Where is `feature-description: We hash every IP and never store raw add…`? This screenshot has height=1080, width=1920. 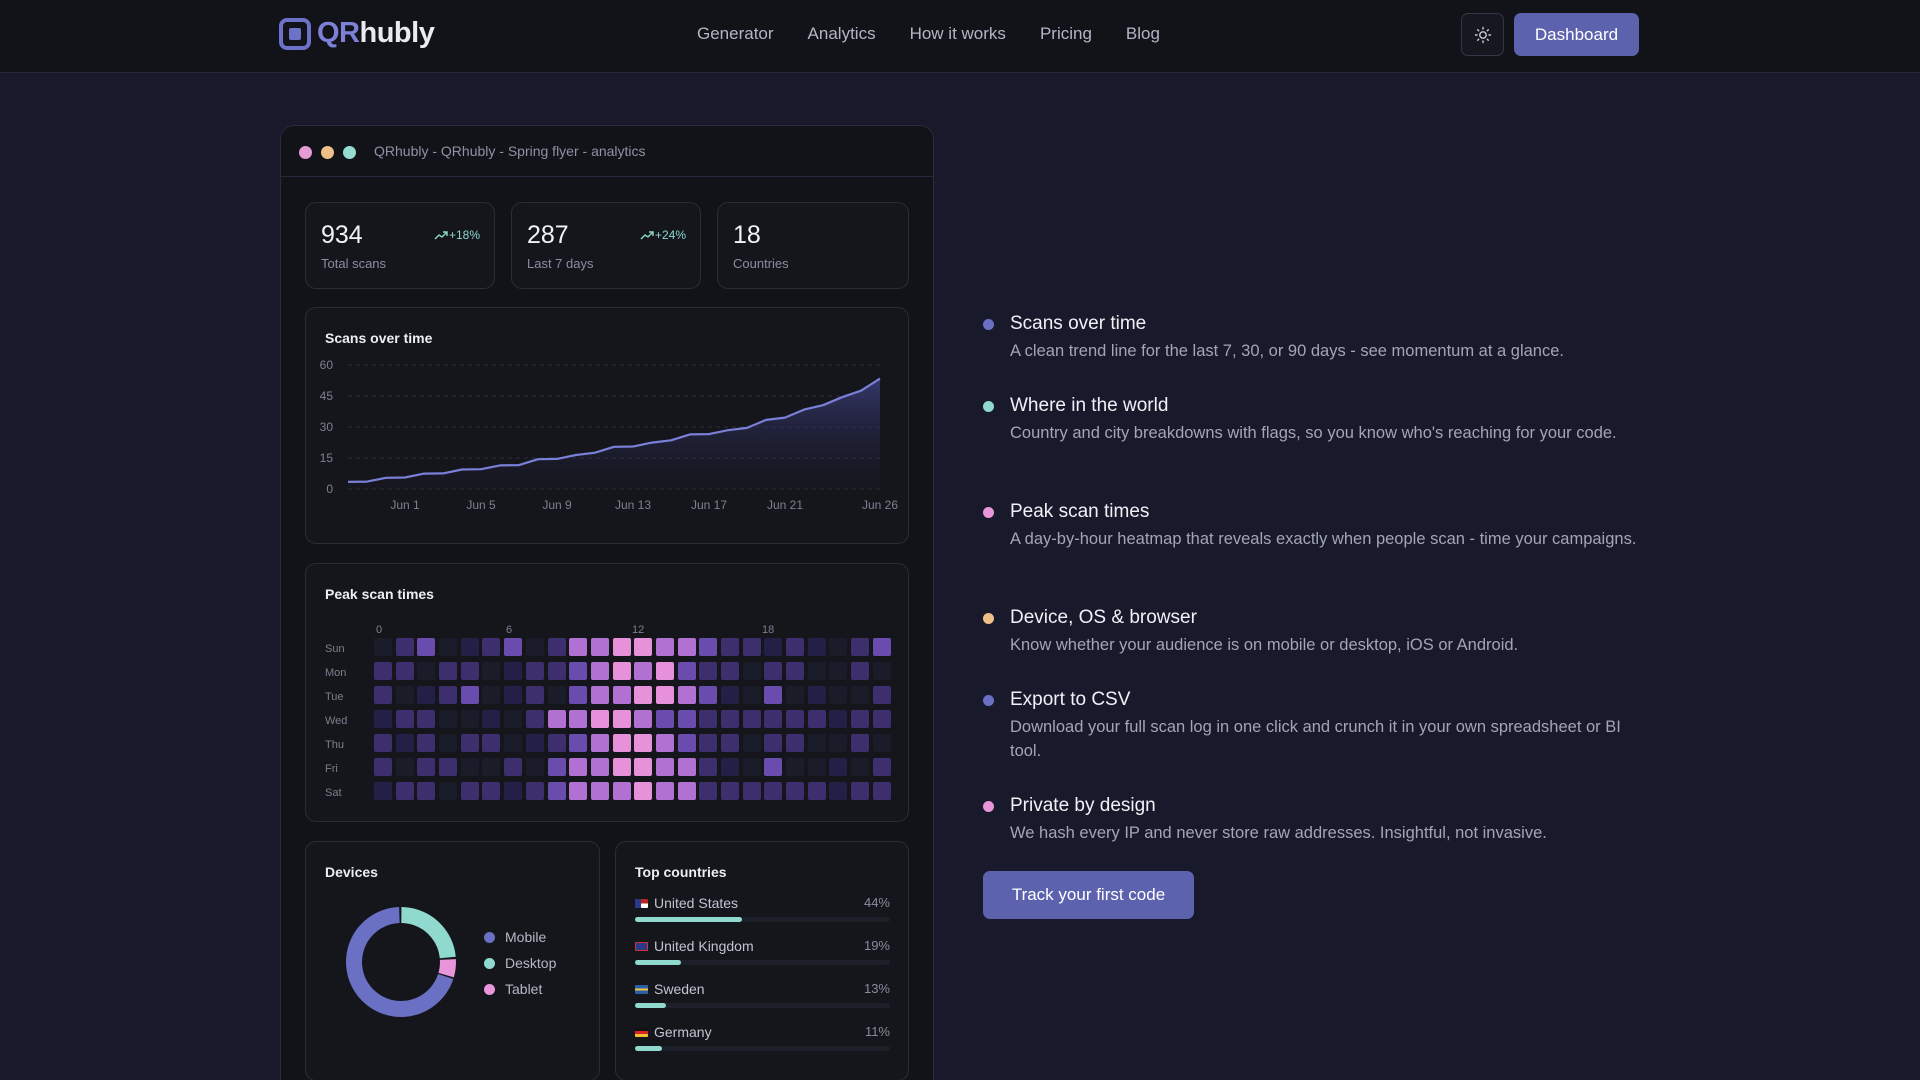
feature-description: We hash every IP and never store raw add… is located at coordinates (1278, 833).